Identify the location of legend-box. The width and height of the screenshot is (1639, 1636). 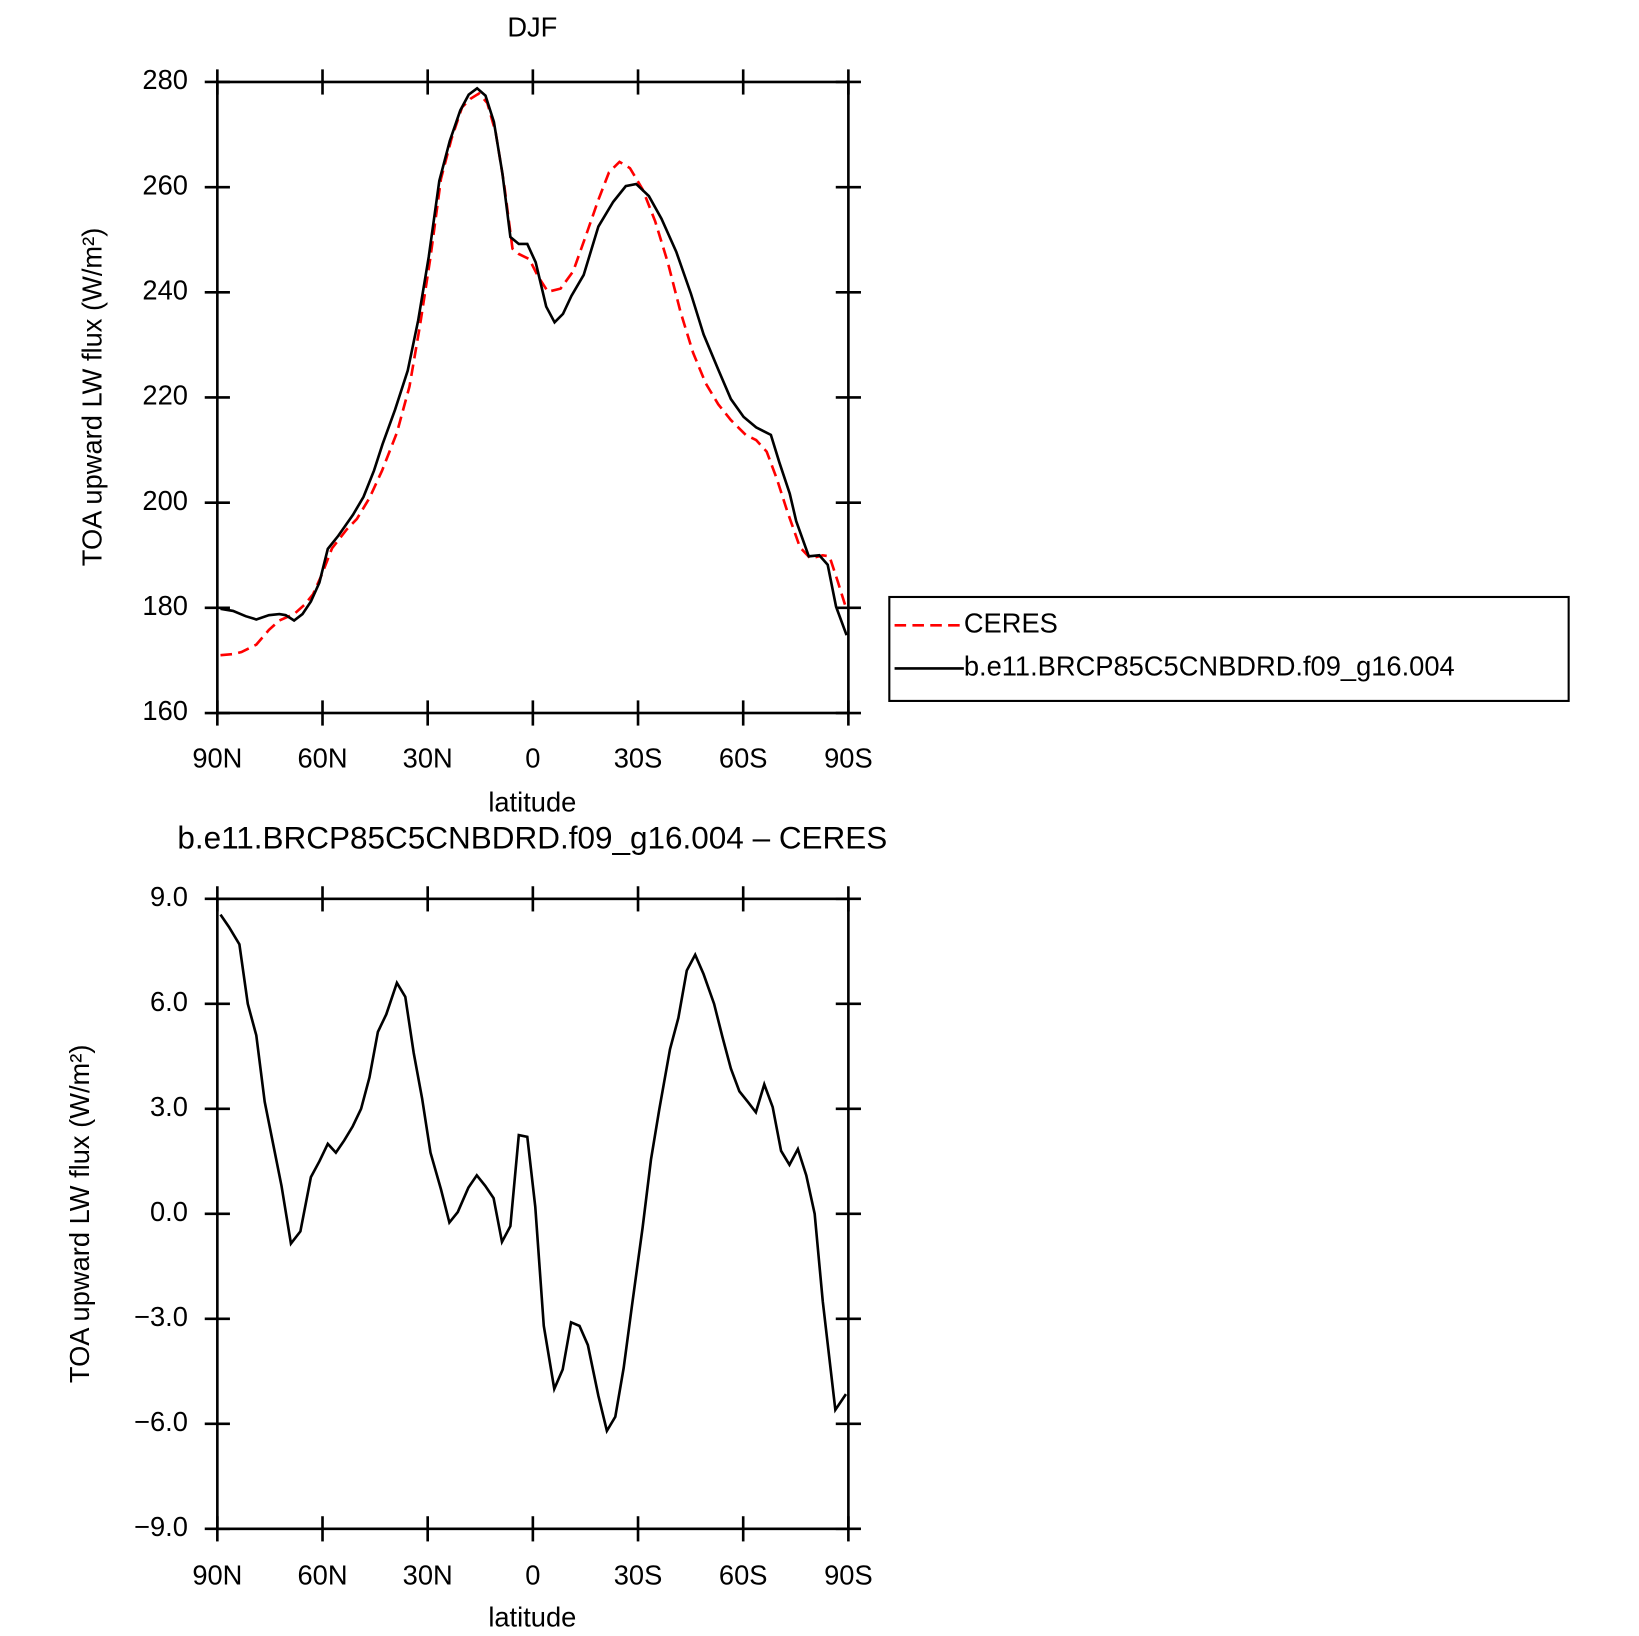
(1229, 648).